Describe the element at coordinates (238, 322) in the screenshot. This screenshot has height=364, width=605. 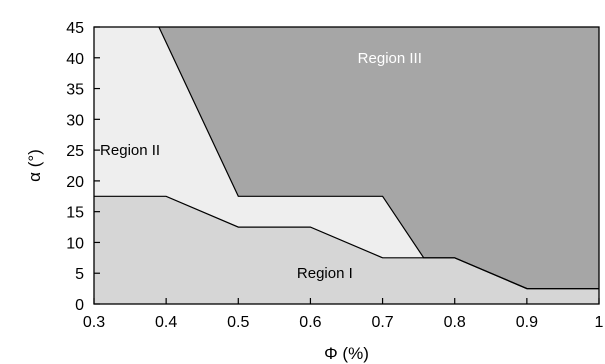
I see `x-tick-label: 0.5` at that location.